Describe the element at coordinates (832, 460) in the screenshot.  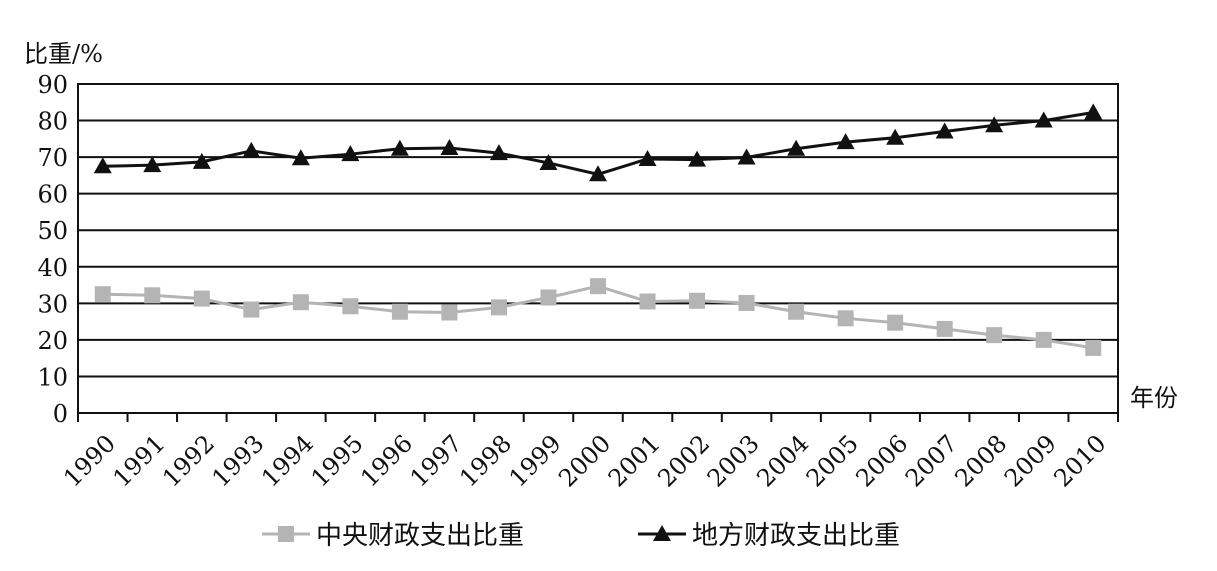
I see `x-tick-label: 2005` at that location.